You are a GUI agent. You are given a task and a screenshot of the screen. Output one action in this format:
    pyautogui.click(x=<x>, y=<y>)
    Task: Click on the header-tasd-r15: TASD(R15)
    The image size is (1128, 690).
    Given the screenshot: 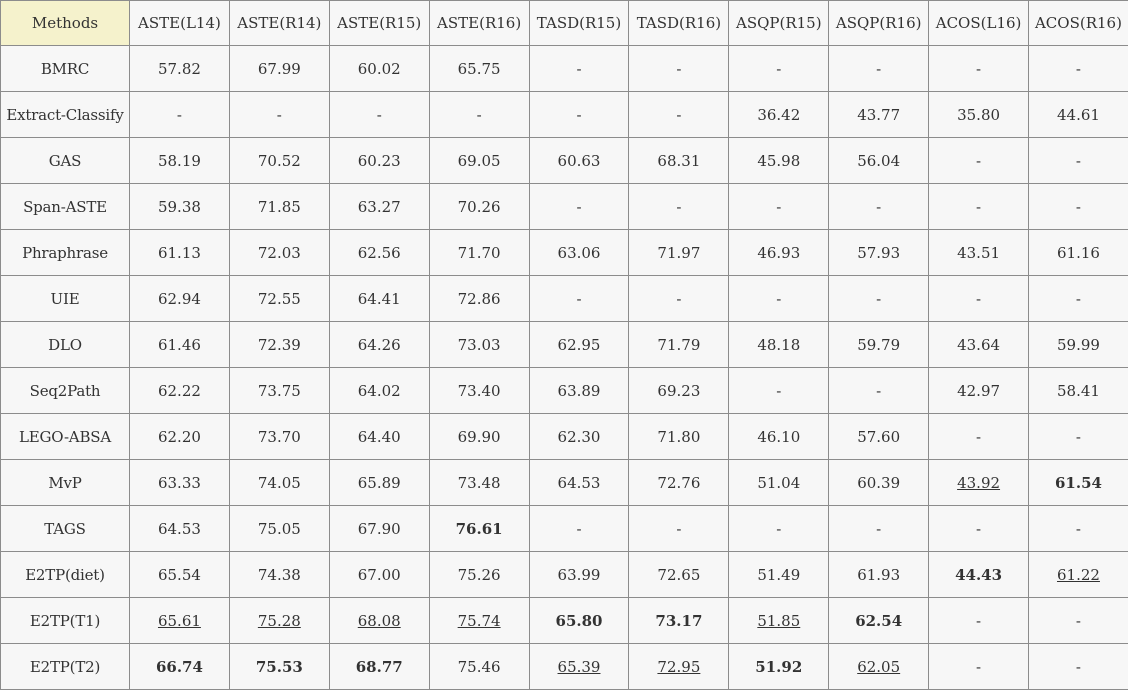 What is the action you would take?
    pyautogui.click(x=579, y=23)
    